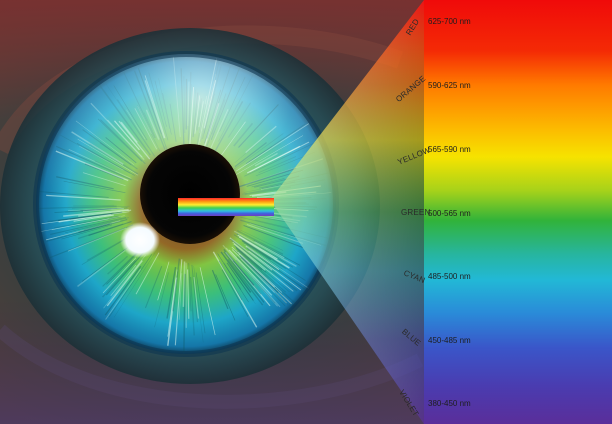  I want to click on wavelength-orange: 590-625 nm, so click(449, 85).